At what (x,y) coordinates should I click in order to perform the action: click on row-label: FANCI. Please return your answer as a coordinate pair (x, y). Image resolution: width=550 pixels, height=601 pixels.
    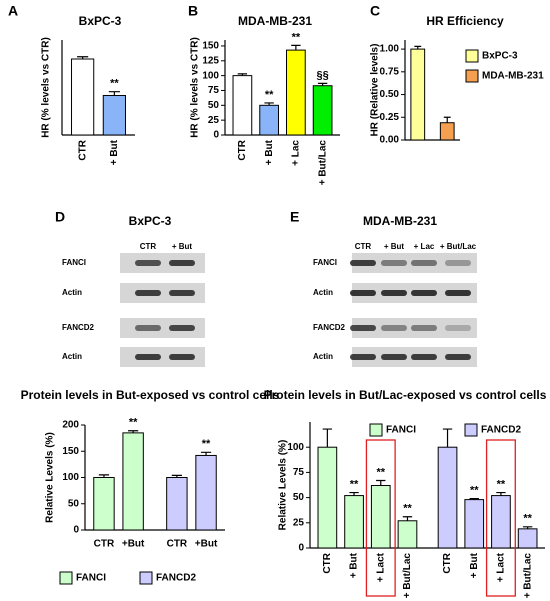
    Looking at the image, I should click on (74, 262).